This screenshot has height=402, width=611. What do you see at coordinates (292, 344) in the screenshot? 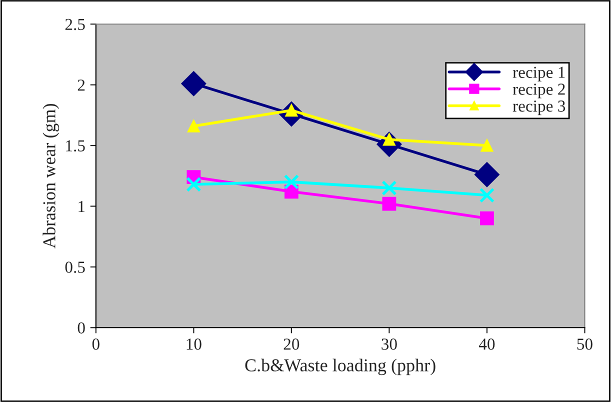
I see `x-tick-label: 20` at bounding box center [292, 344].